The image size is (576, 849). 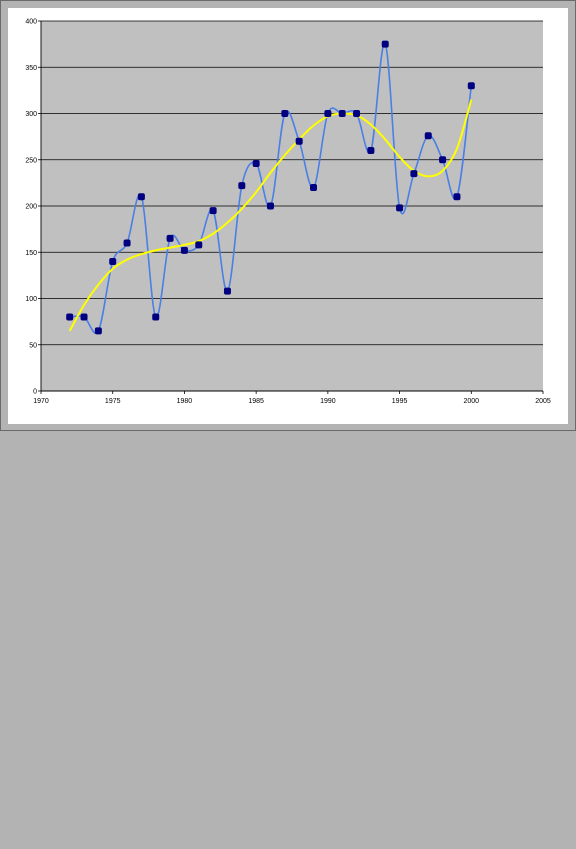 I want to click on y-tick-label-250: 250, so click(x=31, y=160).